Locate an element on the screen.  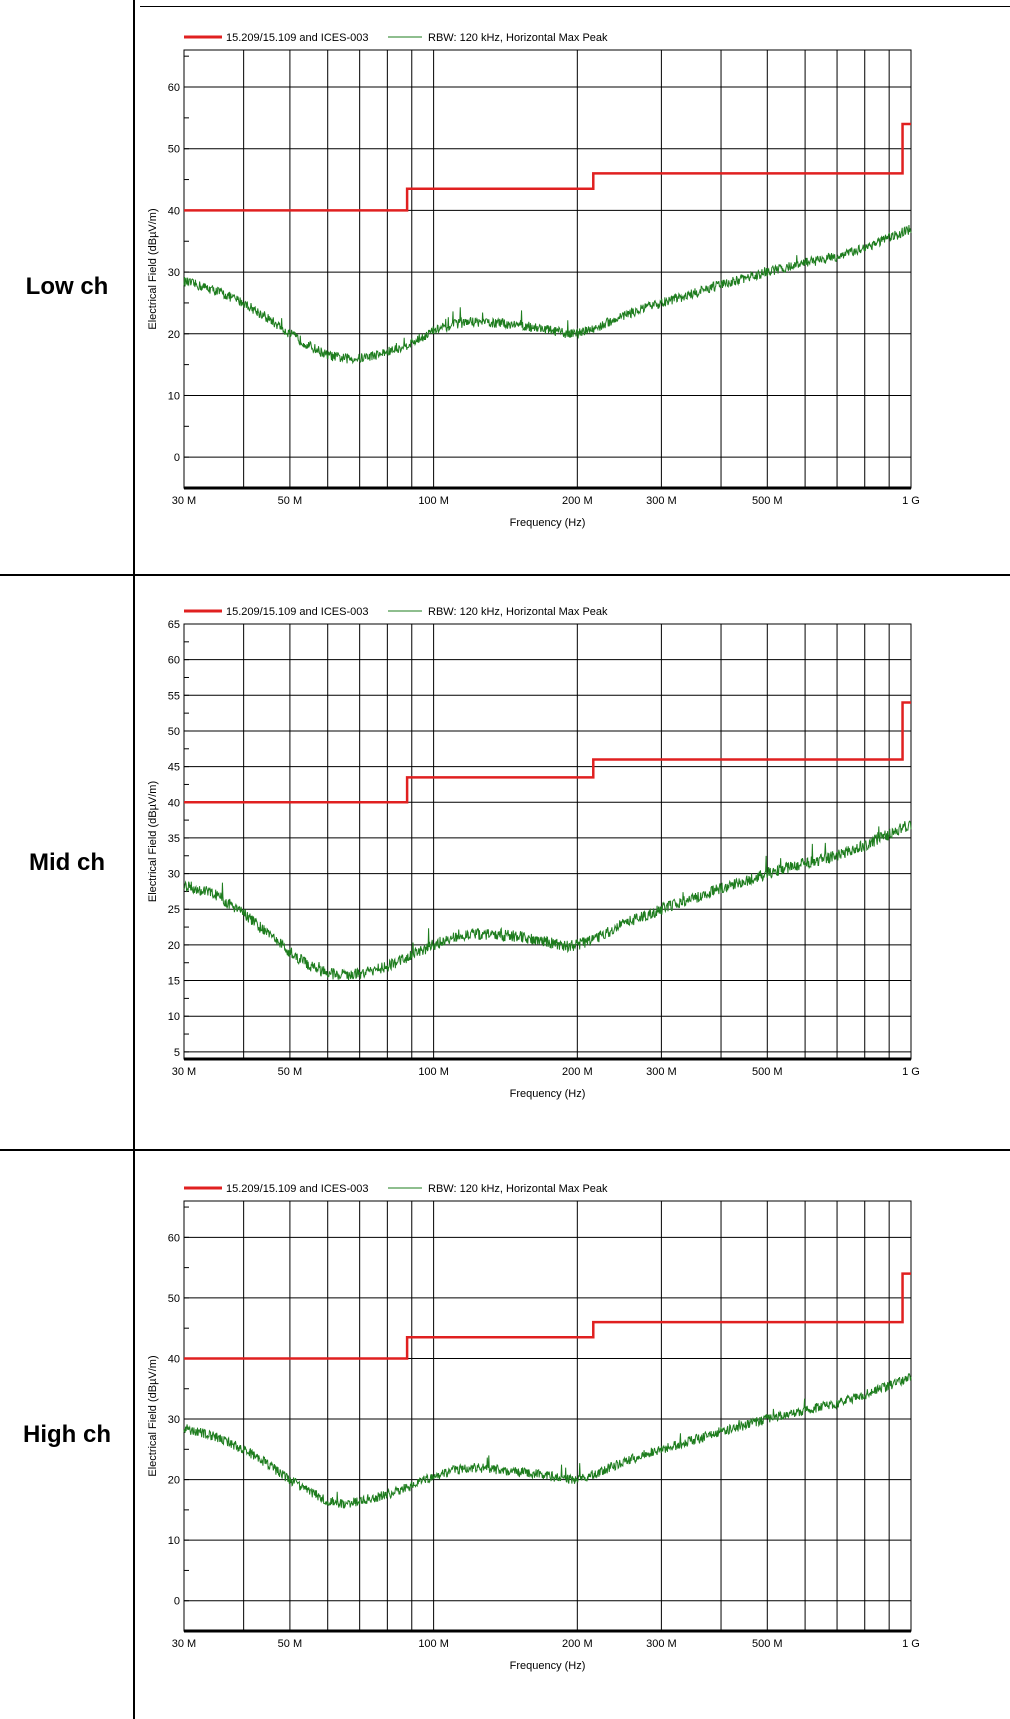
table-top-border is located at coordinates (575, 6).